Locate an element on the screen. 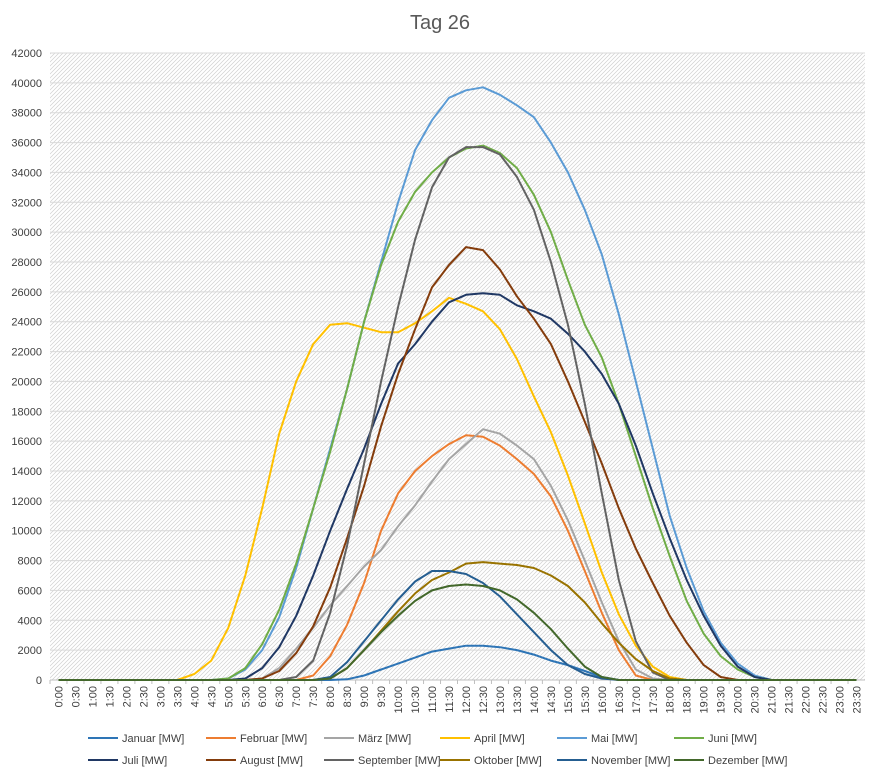  y-tick-label: 22000 is located at coordinates (26, 353).